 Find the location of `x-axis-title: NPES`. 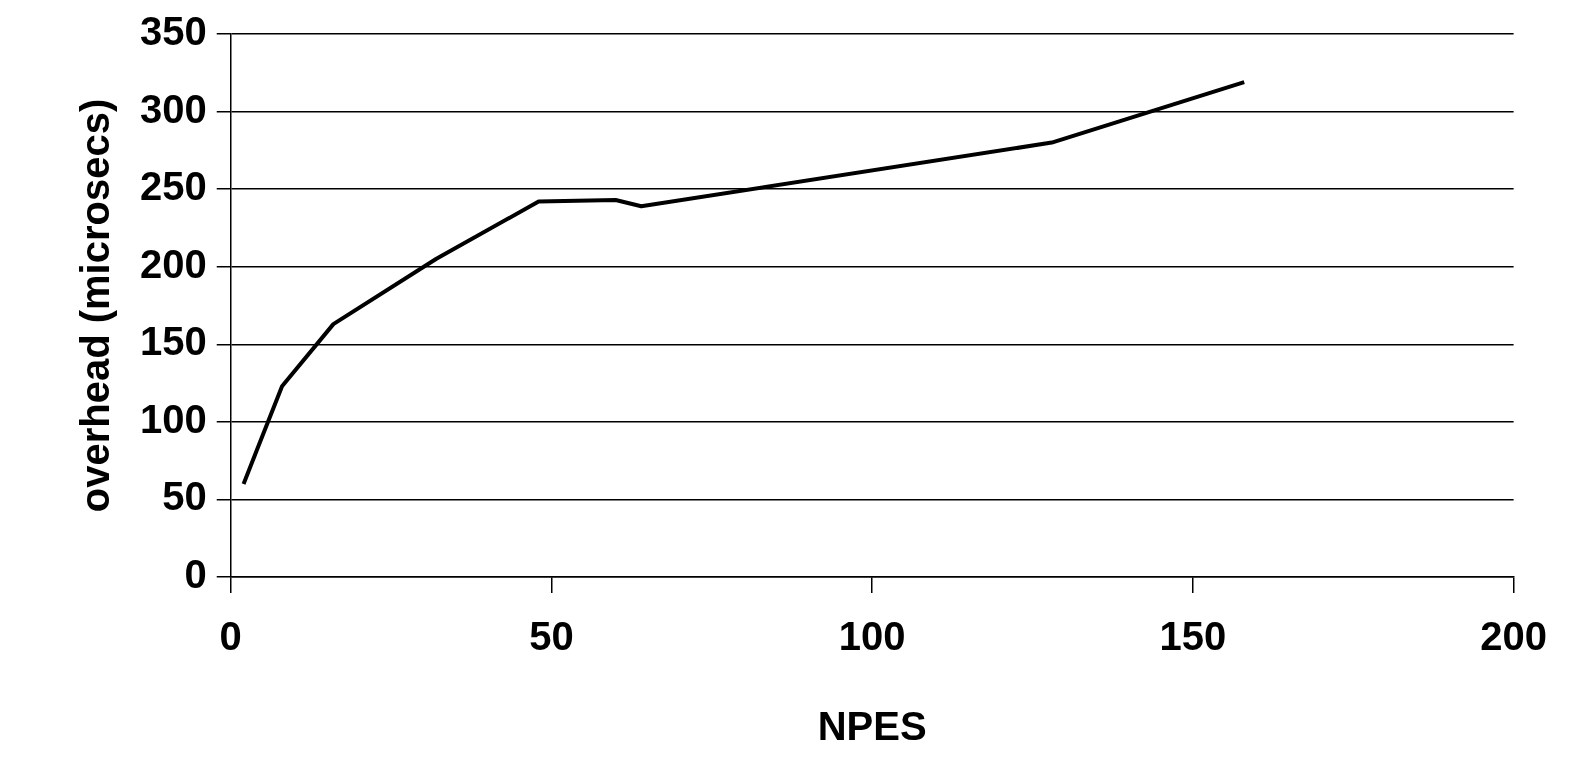

x-axis-title: NPES is located at coordinates (872, 726).